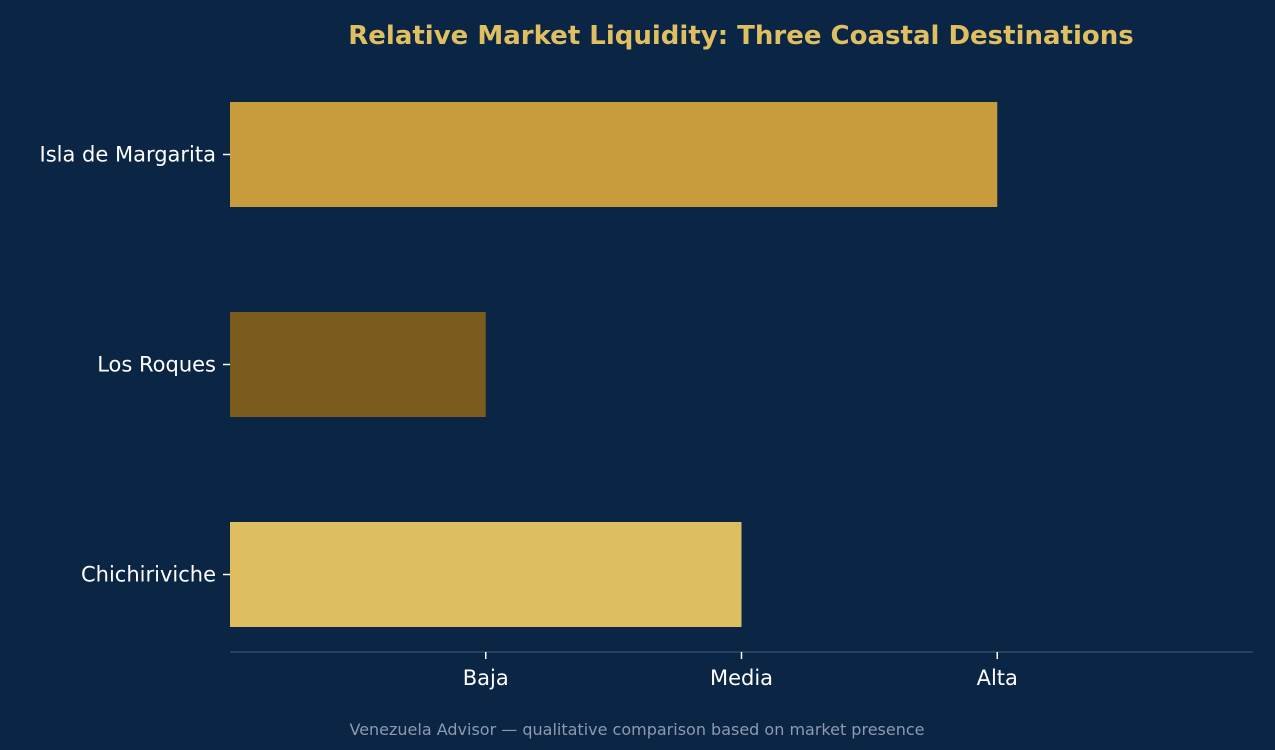 The height and width of the screenshot is (750, 1275). Describe the element at coordinates (486, 678) in the screenshot. I see `x-tick-label-0: Baja` at that location.